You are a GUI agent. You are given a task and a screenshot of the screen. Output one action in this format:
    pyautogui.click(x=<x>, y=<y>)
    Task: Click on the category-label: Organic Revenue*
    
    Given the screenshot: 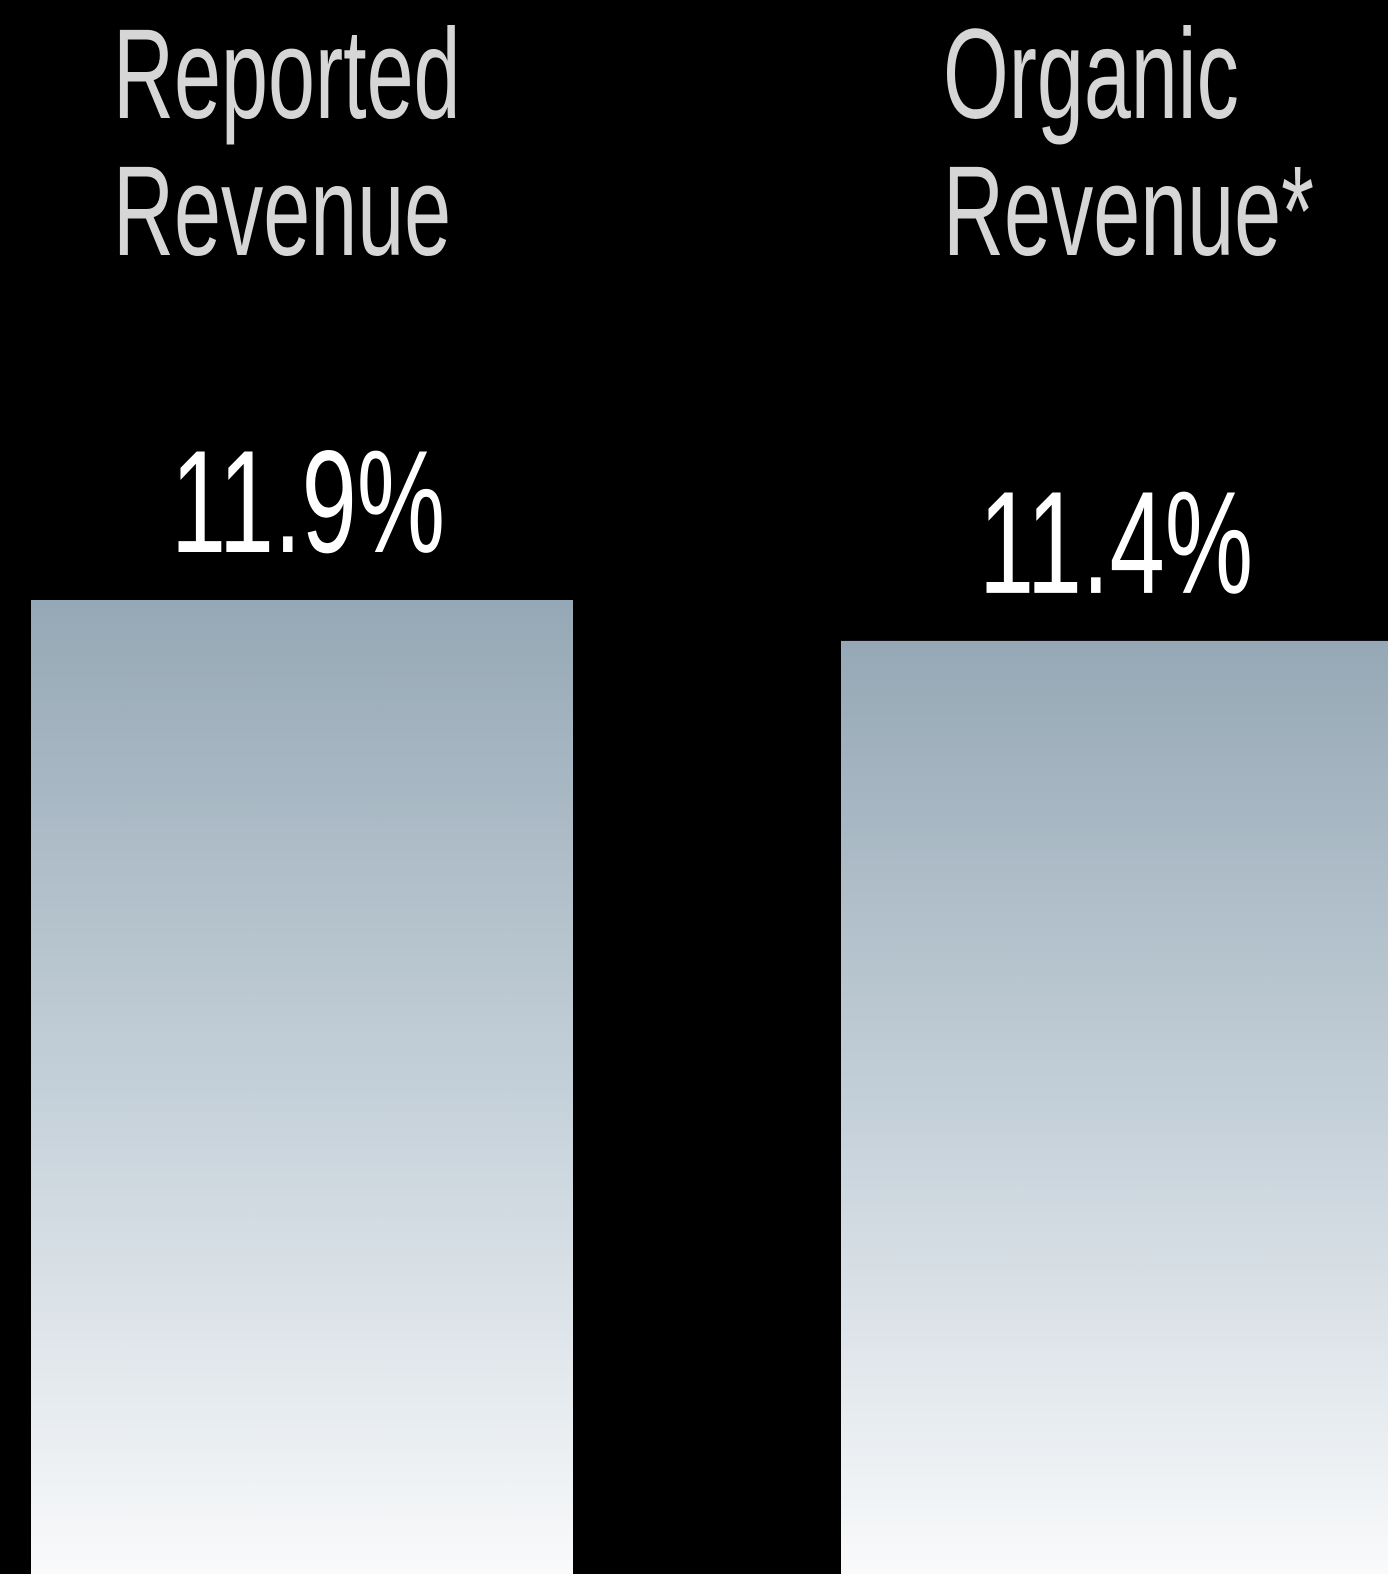 What is the action you would take?
    pyautogui.click(x=1129, y=143)
    